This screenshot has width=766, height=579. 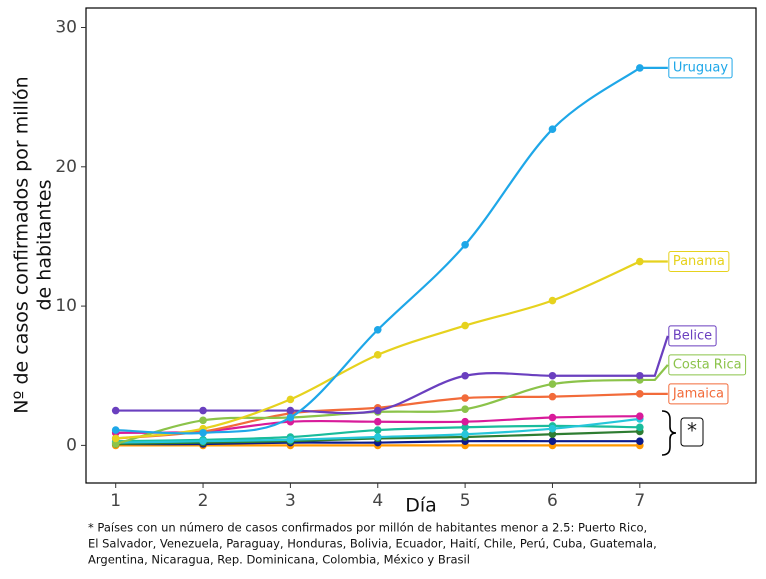 What do you see at coordinates (639, 501) in the screenshot?
I see `x-tick-label: 7` at bounding box center [639, 501].